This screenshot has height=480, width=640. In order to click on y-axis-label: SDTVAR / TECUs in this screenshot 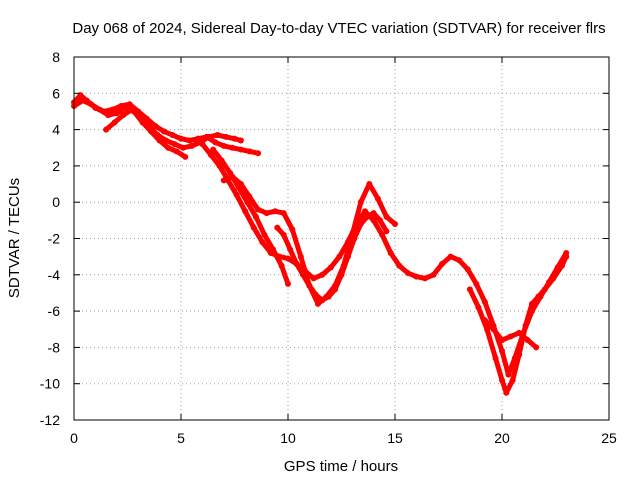, I will do `click(14, 238)`.